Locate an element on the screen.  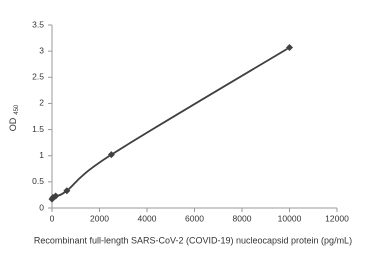
y-tick-label: 1.5 is located at coordinates (38, 129).